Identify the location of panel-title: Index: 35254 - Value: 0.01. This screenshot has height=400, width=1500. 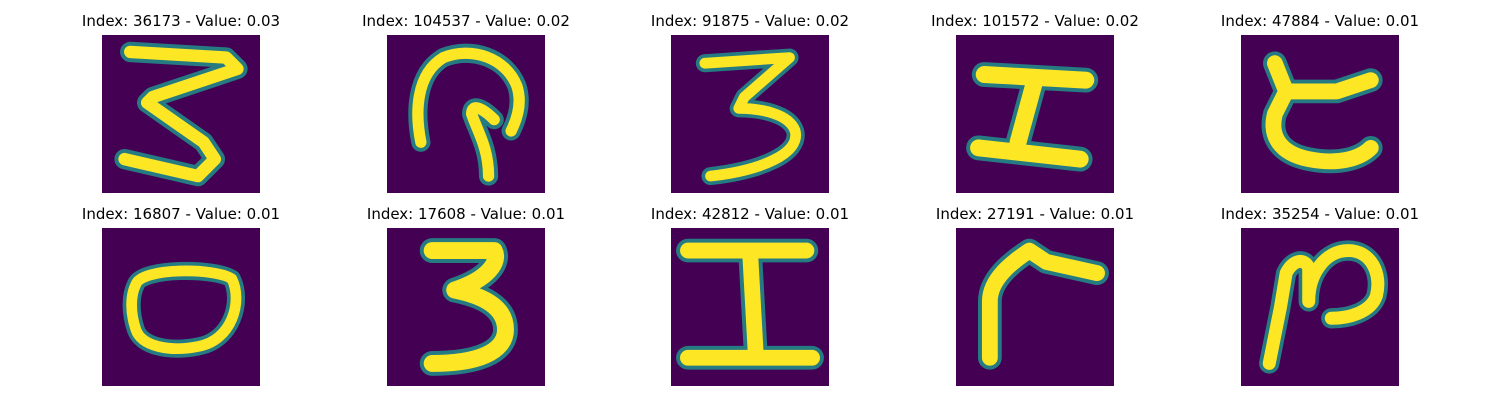
(1320, 214).